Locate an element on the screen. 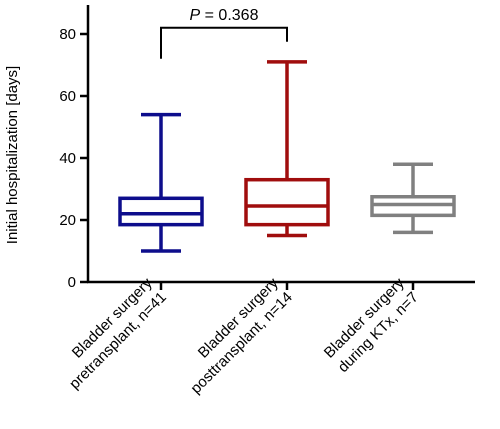 Image resolution: width=500 pixels, height=429 pixels. y-tick-label: 80 is located at coordinates (67, 34).